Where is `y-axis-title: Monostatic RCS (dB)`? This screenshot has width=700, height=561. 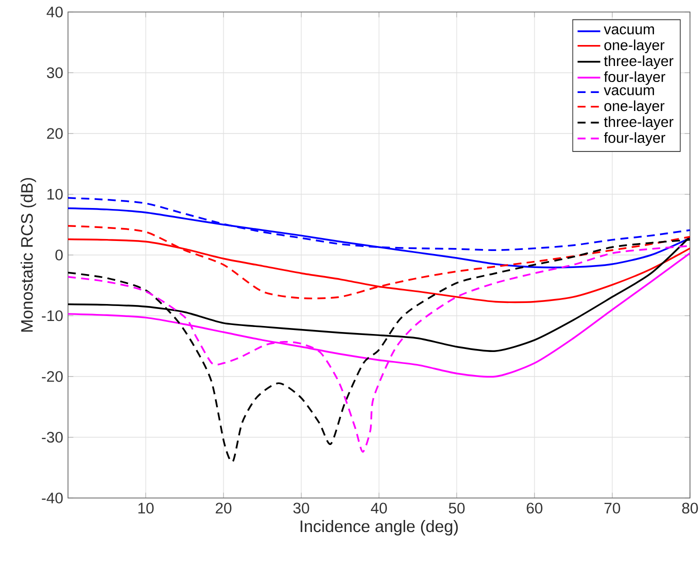
y-axis-title: Monostatic RCS (dB) is located at coordinates (28, 255).